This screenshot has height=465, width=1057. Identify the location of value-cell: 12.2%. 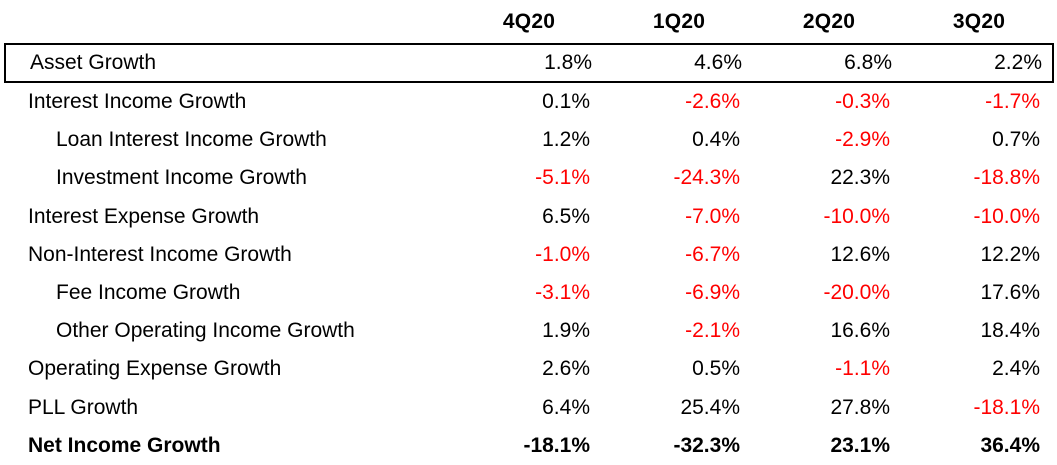
(1010, 254).